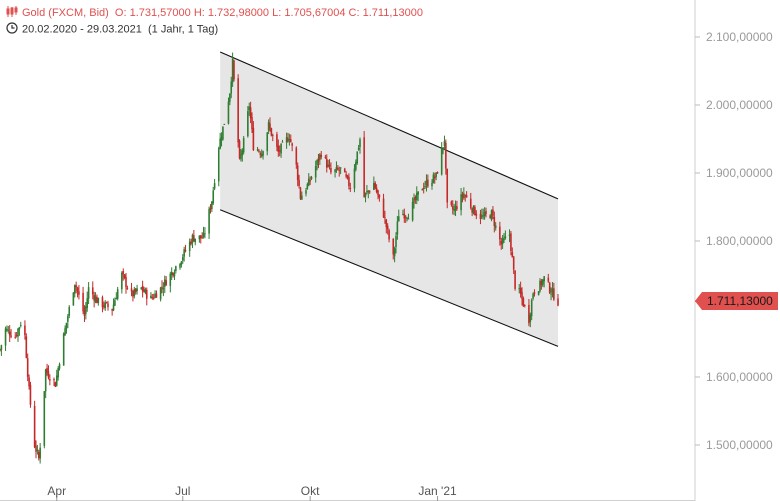  I want to click on x-tick-label: Apr, so click(57, 491).